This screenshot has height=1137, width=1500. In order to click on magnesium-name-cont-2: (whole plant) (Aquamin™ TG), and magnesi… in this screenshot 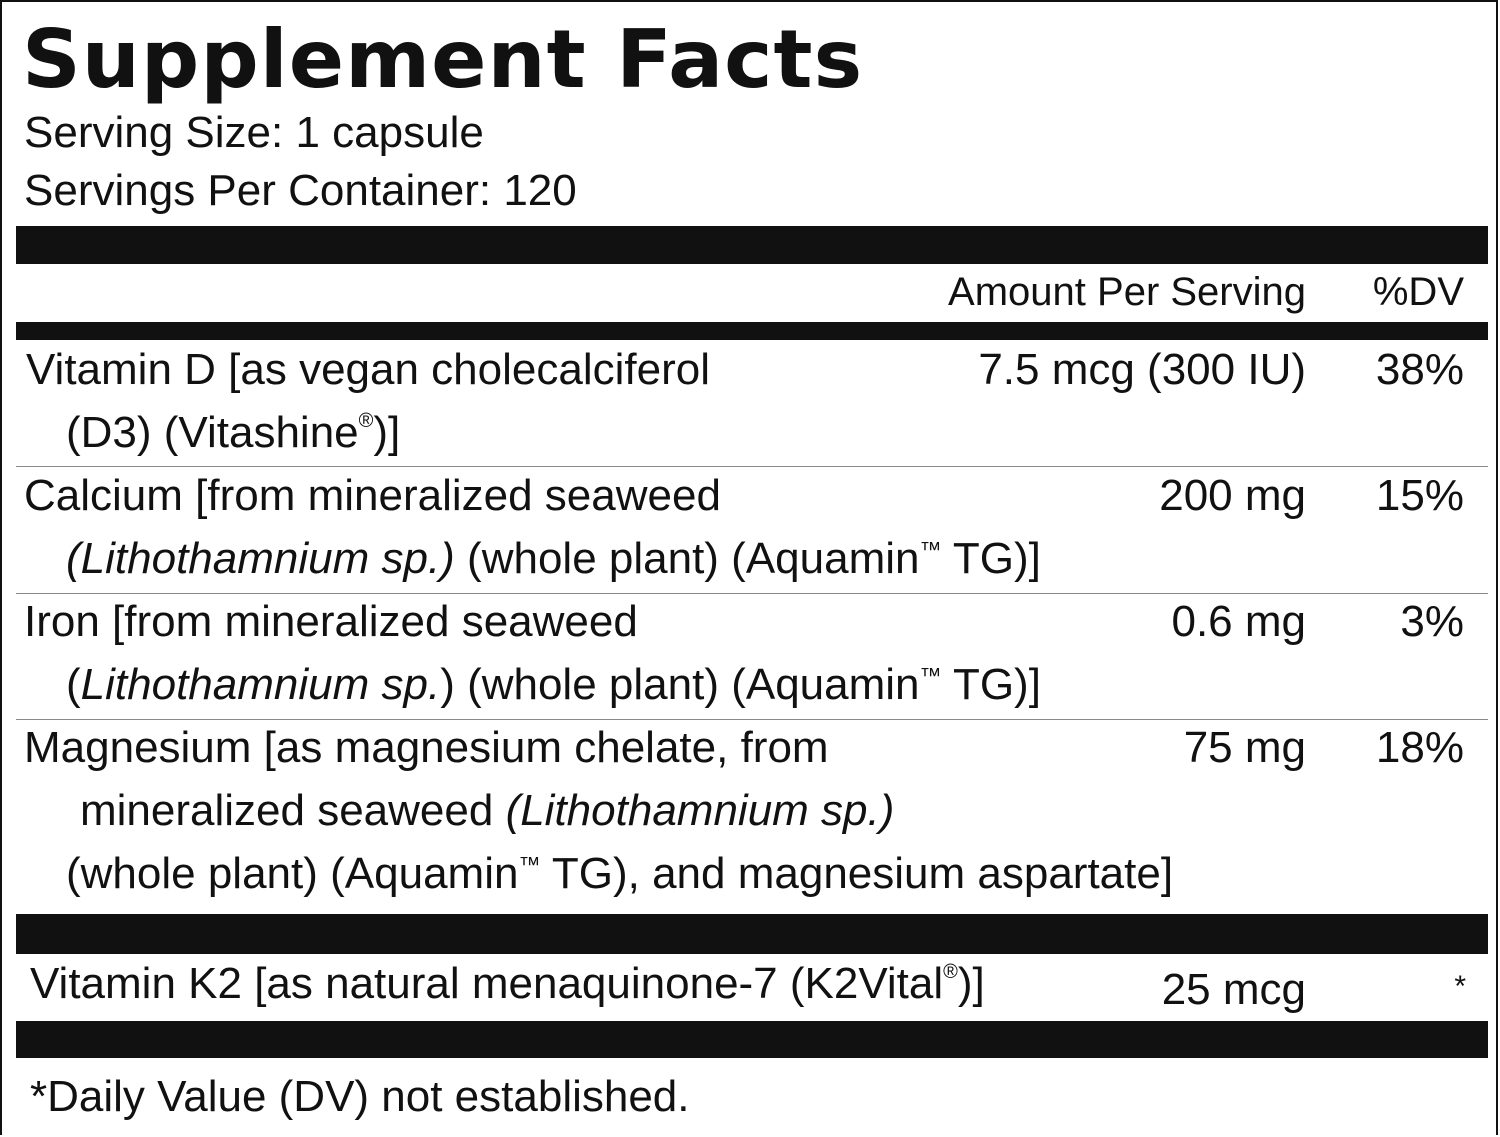, I will do `click(620, 873)`.